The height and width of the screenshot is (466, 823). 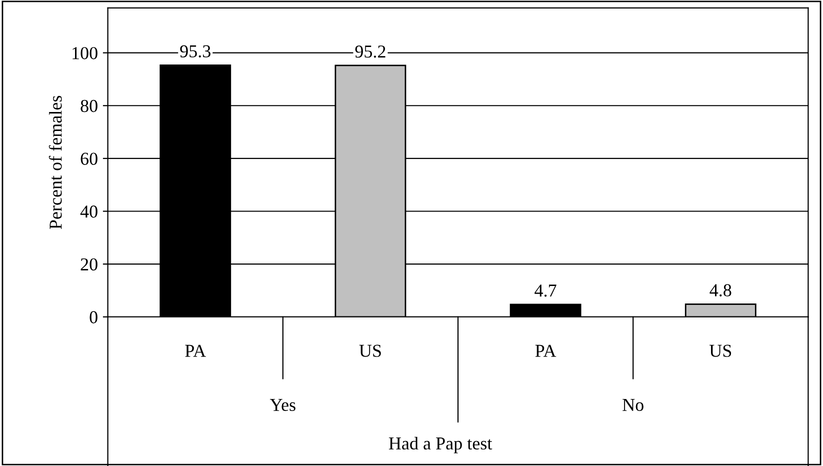 What do you see at coordinates (721, 290) in the screenshot?
I see `data-label: 4.8` at bounding box center [721, 290].